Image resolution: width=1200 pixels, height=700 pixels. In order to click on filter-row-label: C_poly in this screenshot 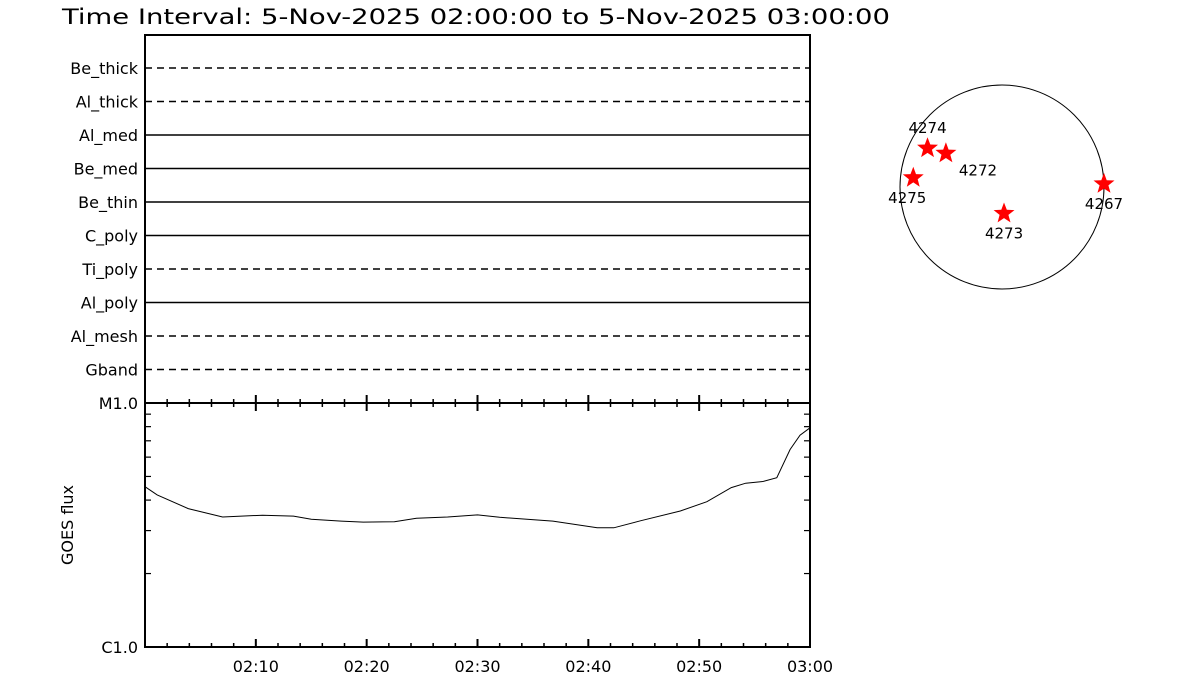, I will do `click(111, 237)`.